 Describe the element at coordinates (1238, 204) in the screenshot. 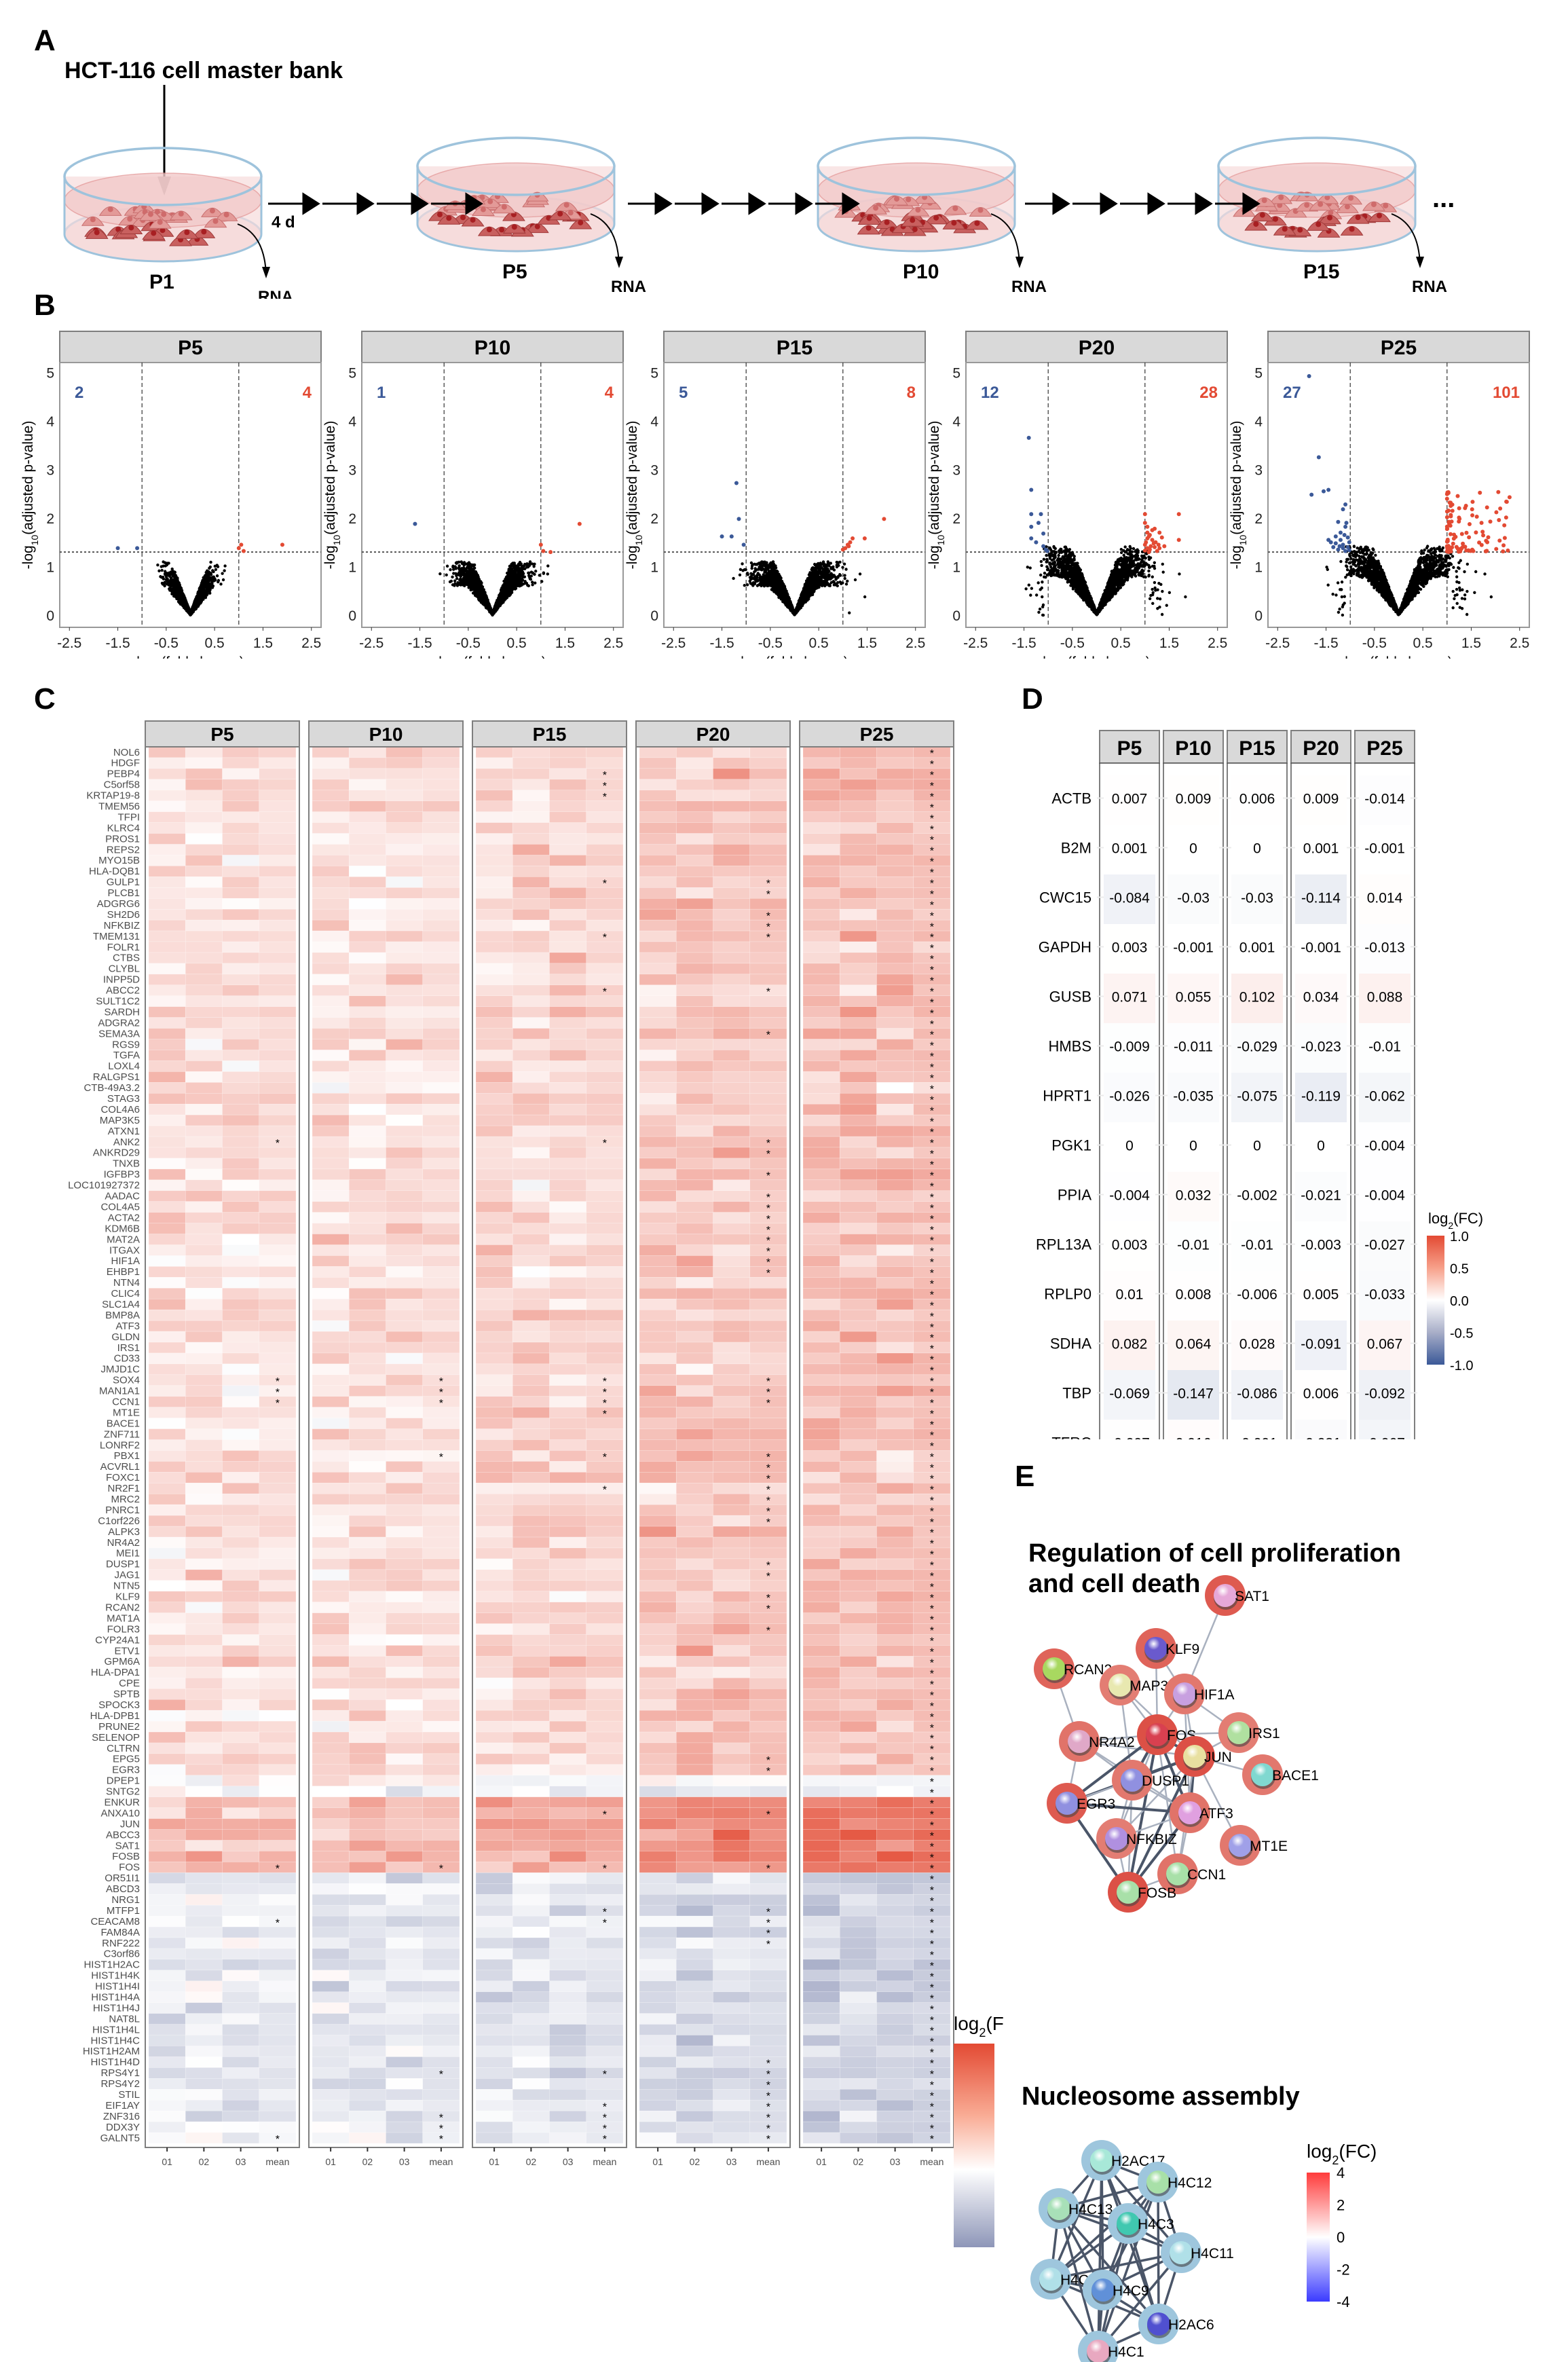

I see `chevron-arrow` at that location.